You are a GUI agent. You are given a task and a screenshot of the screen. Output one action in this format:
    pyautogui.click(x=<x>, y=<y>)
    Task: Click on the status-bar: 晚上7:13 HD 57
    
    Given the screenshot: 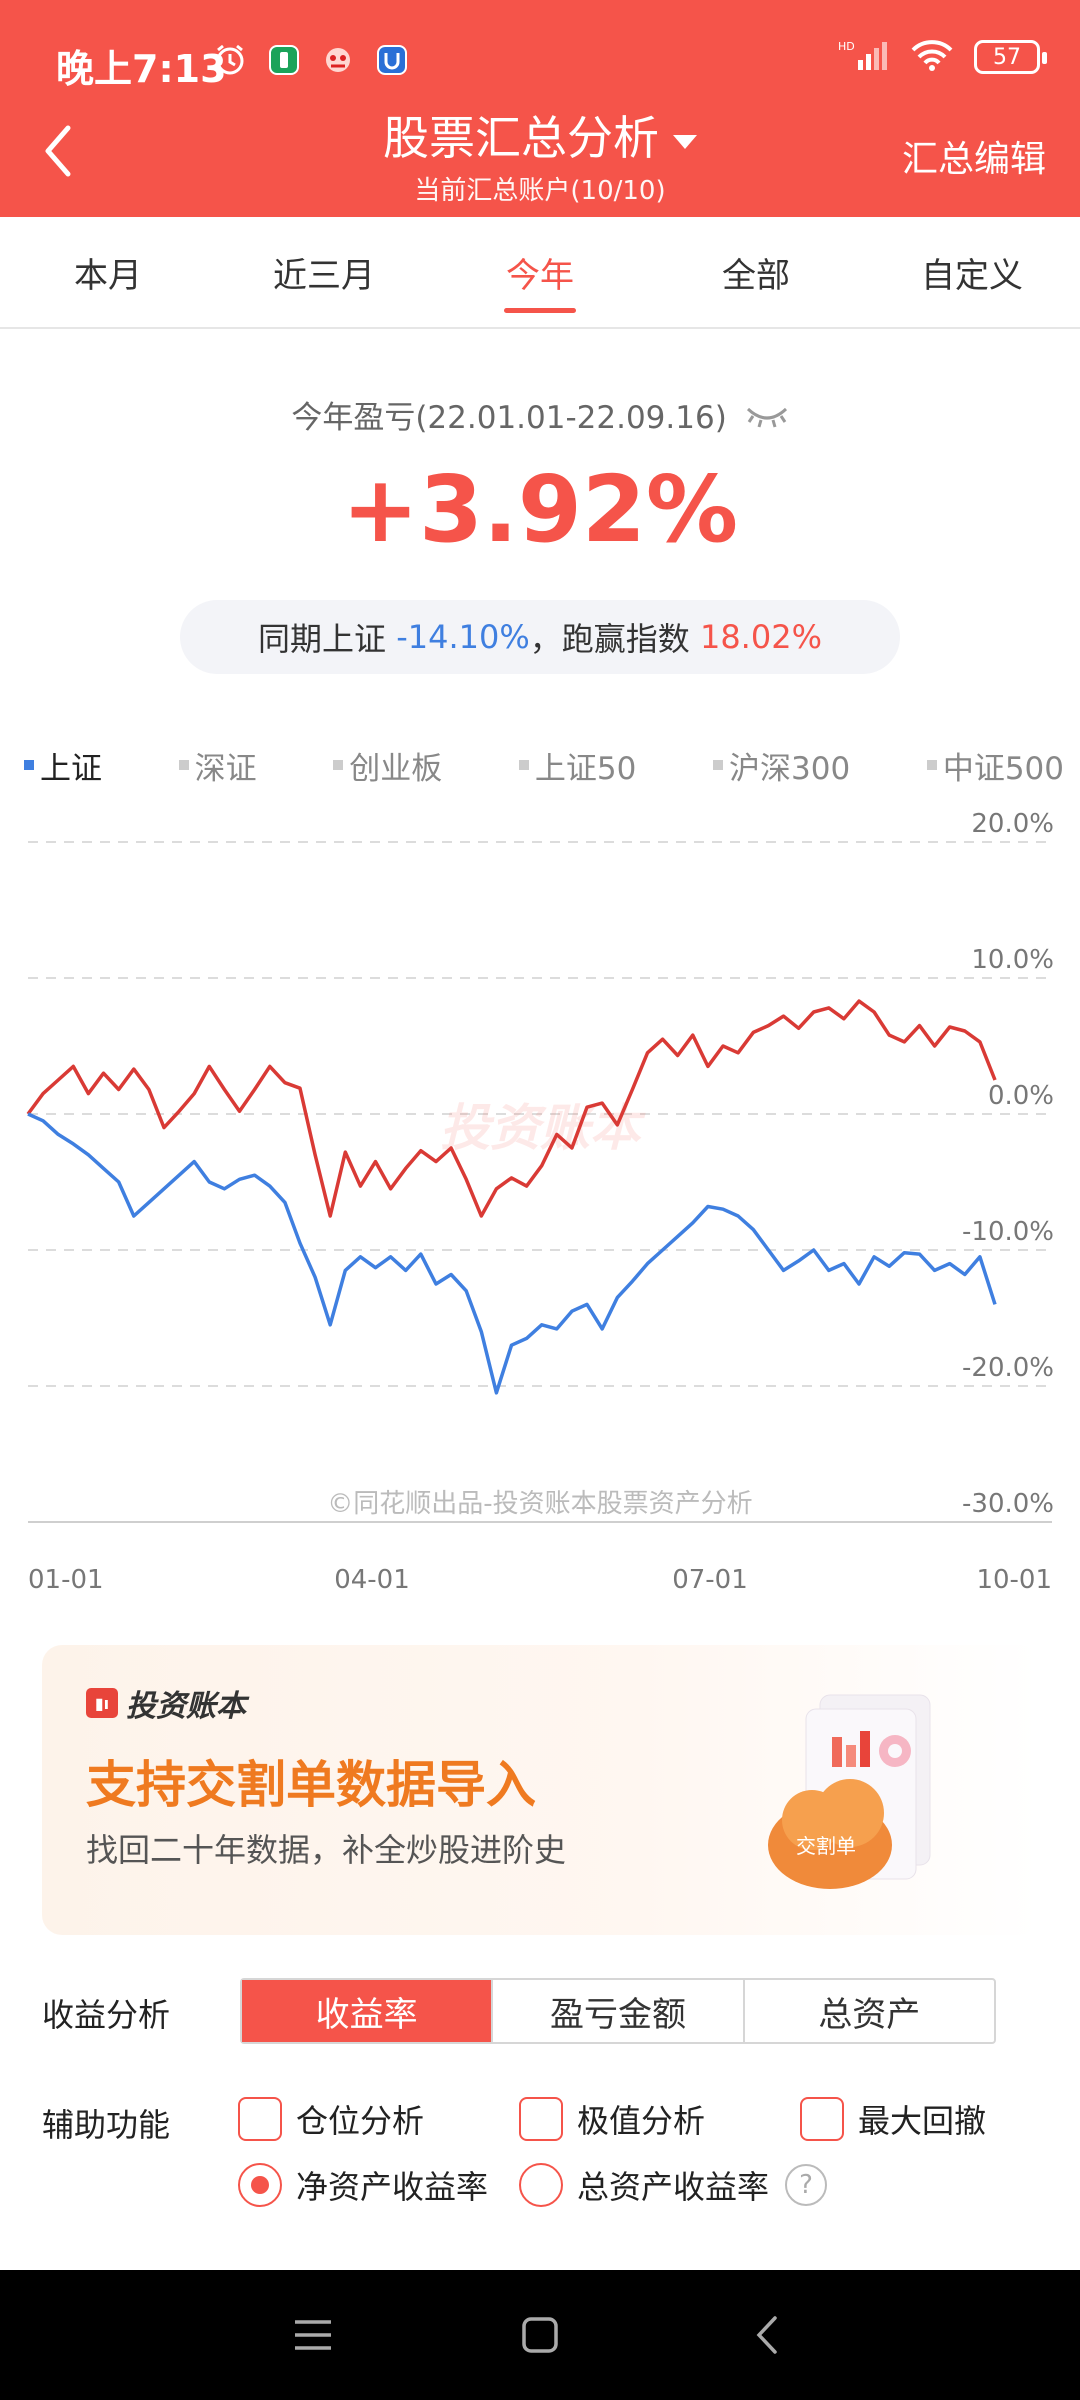 What is the action you would take?
    pyautogui.click(x=540, y=62)
    